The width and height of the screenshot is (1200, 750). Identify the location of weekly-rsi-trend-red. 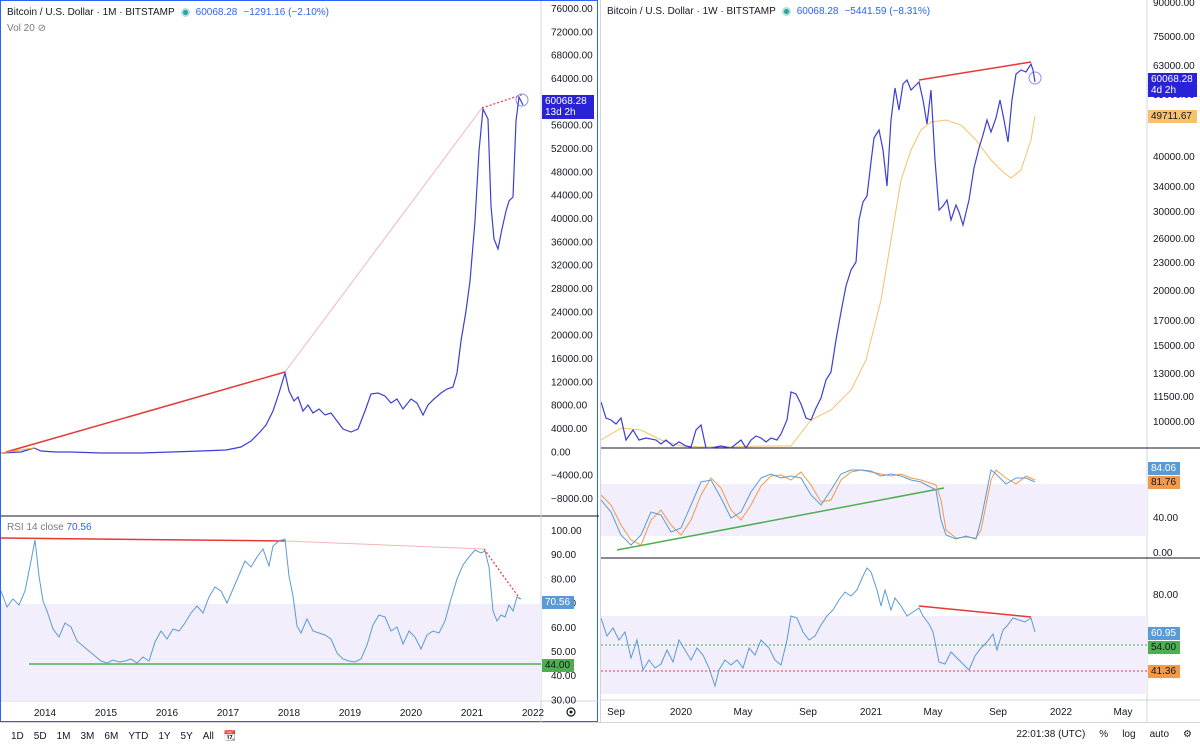
(975, 611).